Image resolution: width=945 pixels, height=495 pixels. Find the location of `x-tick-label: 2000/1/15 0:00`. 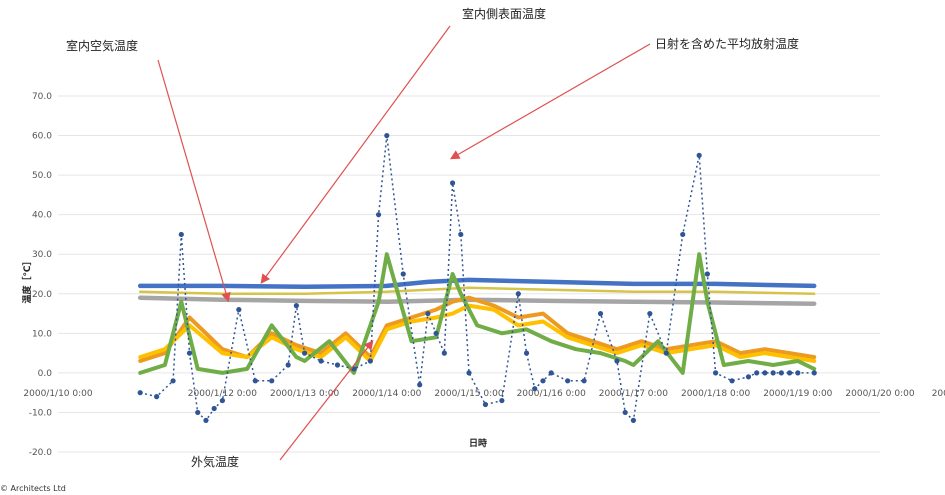

x-tick-label: 2000/1/15 0:00 is located at coordinates (468, 394).